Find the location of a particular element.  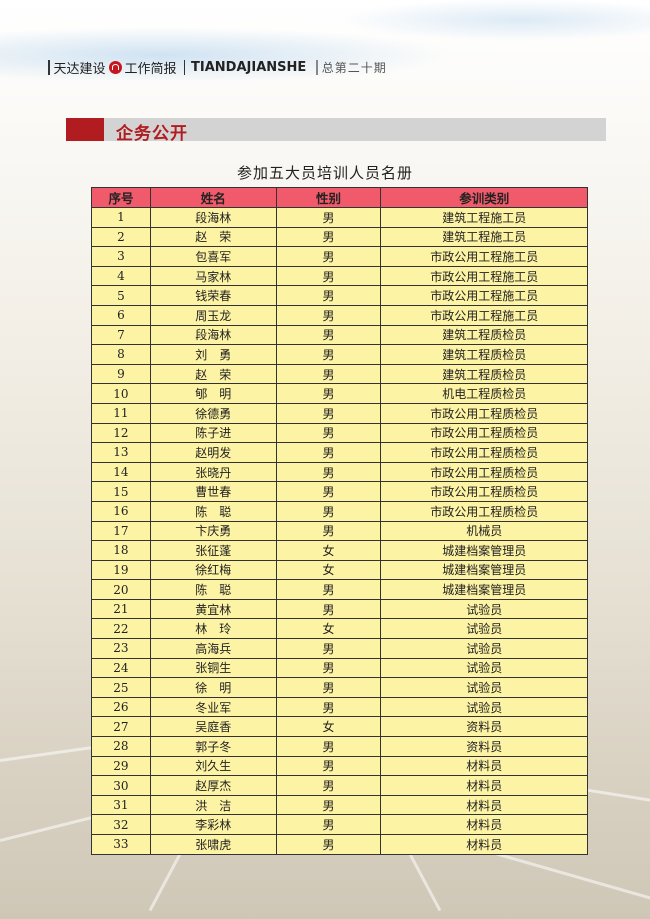

cell-name: 包喜军 is located at coordinates (213, 256).